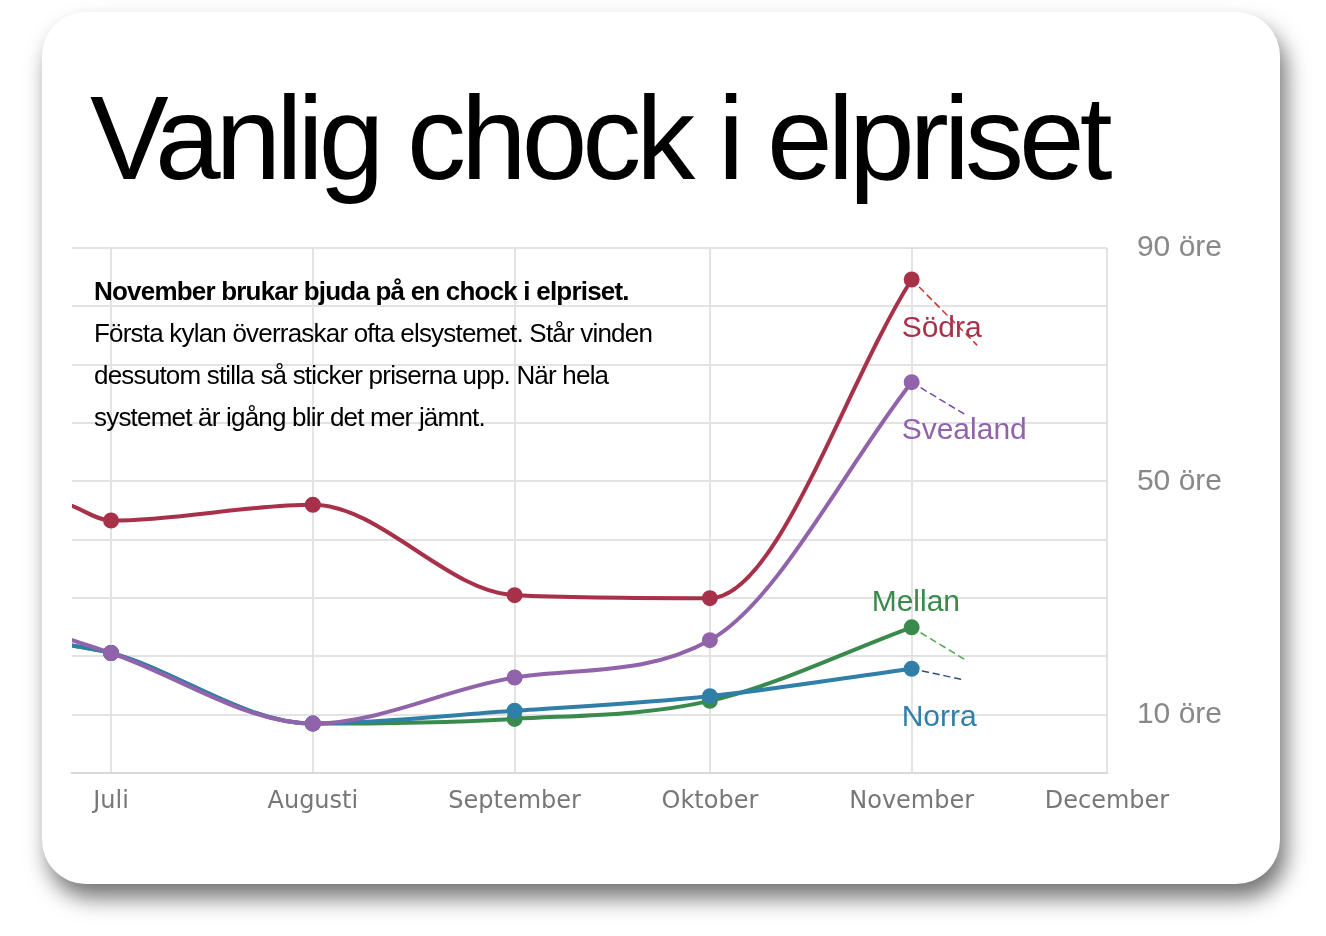 The height and width of the screenshot is (936, 1326). What do you see at coordinates (912, 799) in the screenshot?
I see `x-tick-label: November` at bounding box center [912, 799].